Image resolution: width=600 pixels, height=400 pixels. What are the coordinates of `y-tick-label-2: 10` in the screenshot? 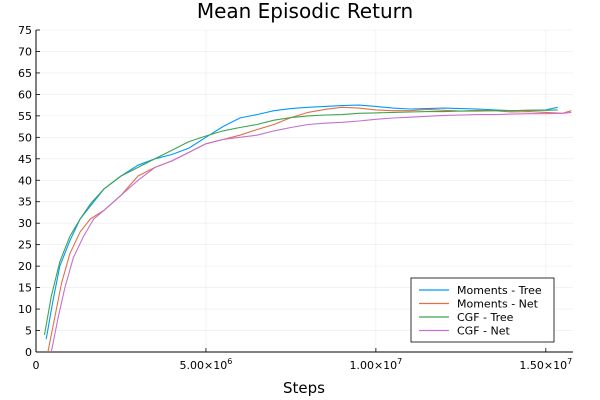 It's located at (25, 309).